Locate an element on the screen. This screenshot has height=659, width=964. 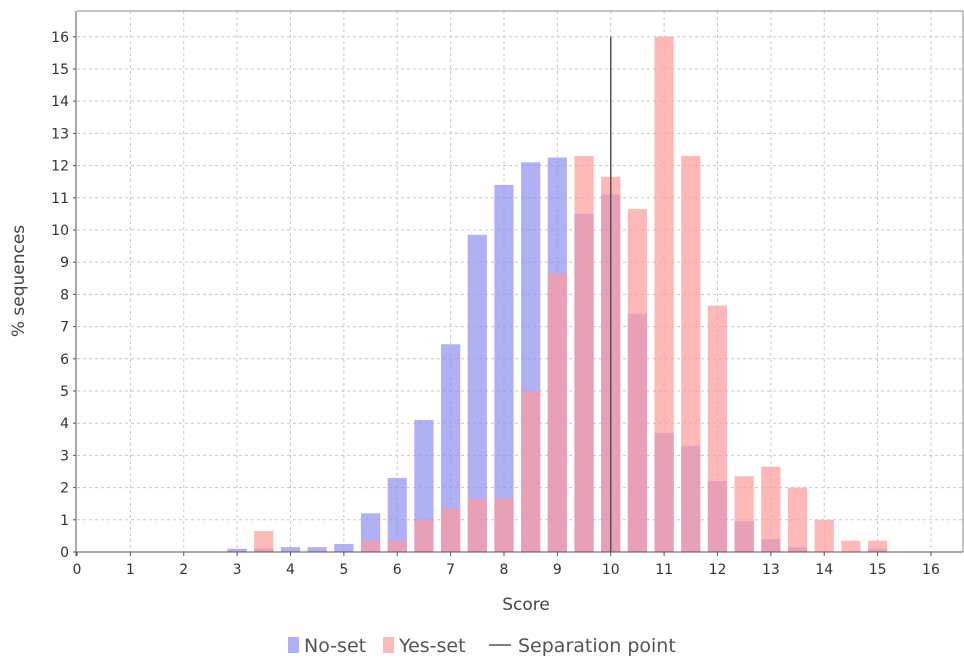
x-tick-label: 13 is located at coordinates (771, 570).